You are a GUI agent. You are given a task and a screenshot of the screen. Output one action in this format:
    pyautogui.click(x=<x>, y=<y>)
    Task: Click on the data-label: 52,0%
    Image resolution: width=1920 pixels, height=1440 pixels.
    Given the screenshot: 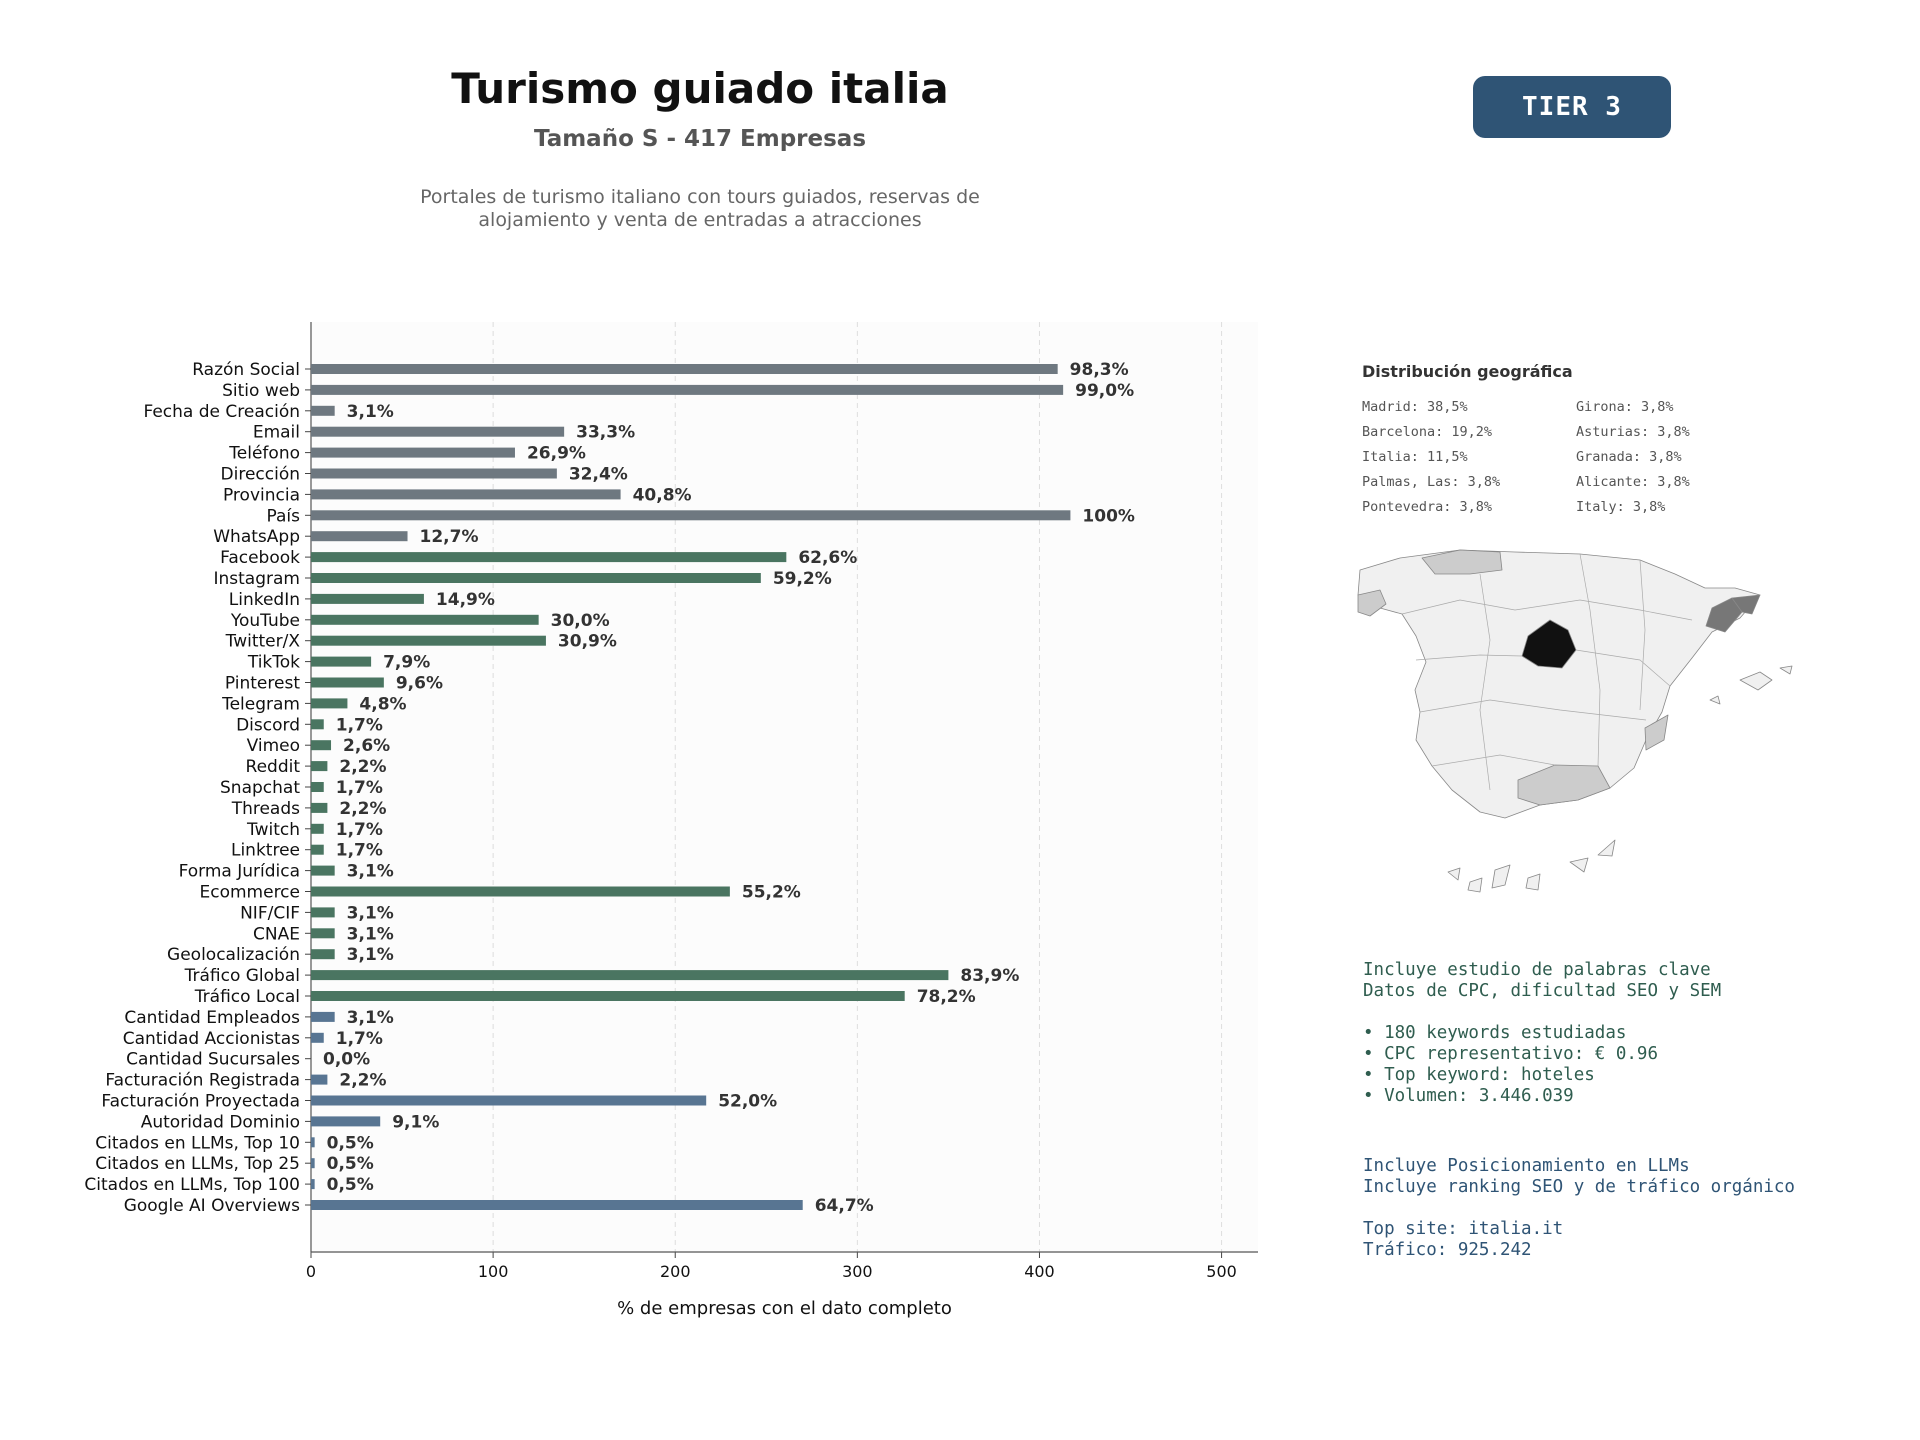 What is the action you would take?
    pyautogui.click(x=747, y=1102)
    